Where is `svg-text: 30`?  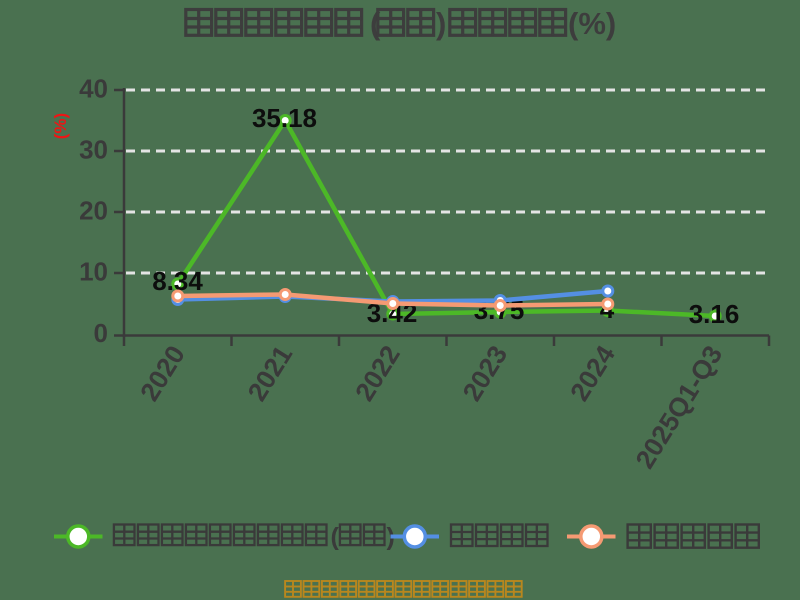 svg-text: 30 is located at coordinates (93, 150).